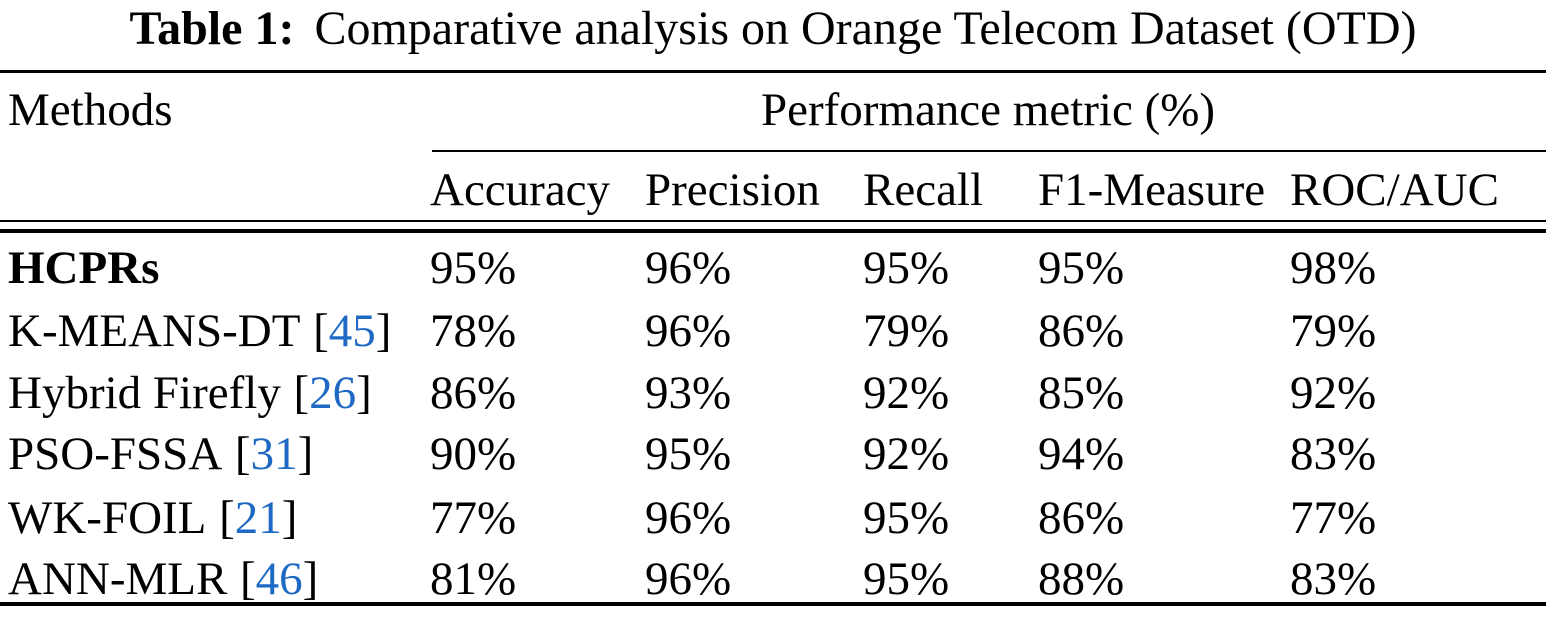  What do you see at coordinates (274, 454) in the screenshot?
I see `citation-link: 31` at bounding box center [274, 454].